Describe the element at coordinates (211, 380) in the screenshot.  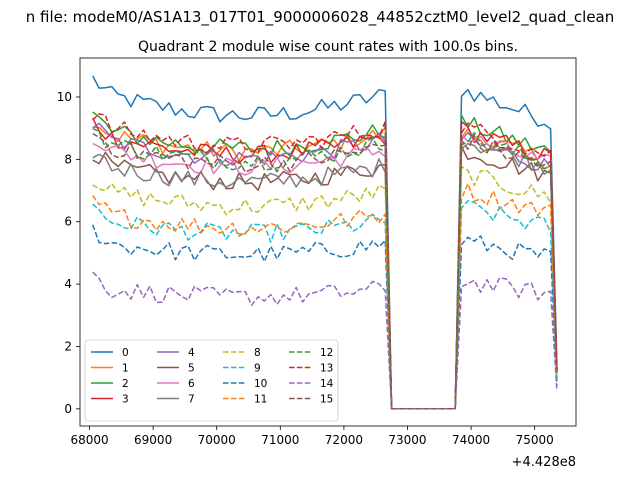
I see `legend-box` at that location.